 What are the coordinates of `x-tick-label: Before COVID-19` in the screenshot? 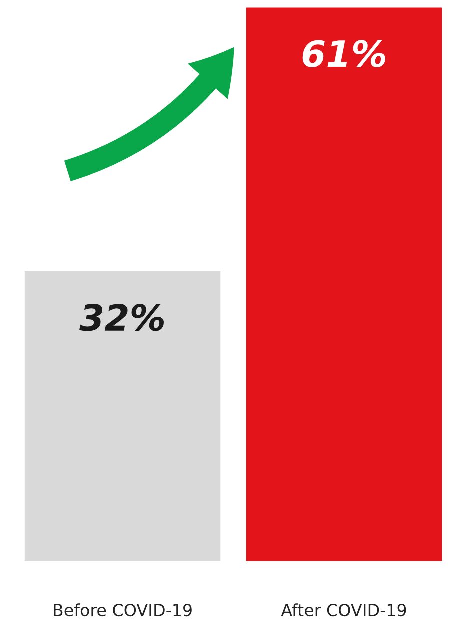 It's located at (123, 610).